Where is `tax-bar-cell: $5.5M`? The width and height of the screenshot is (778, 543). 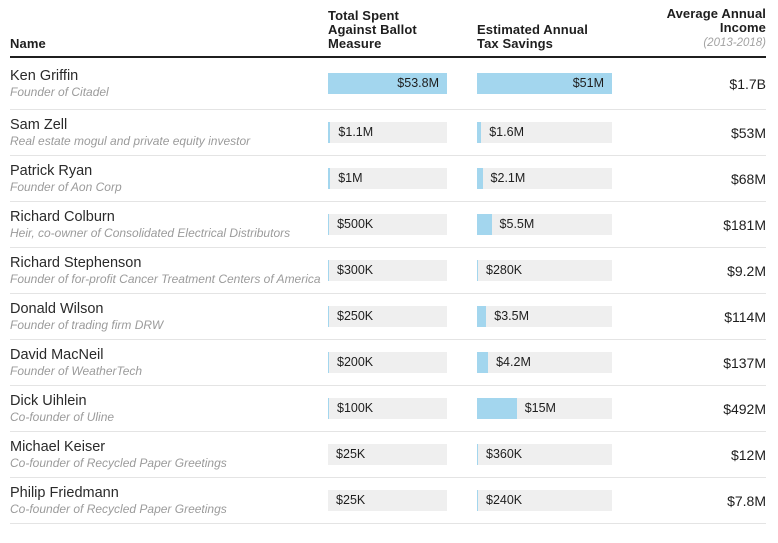 tax-bar-cell: $5.5M is located at coordinates (554, 224).